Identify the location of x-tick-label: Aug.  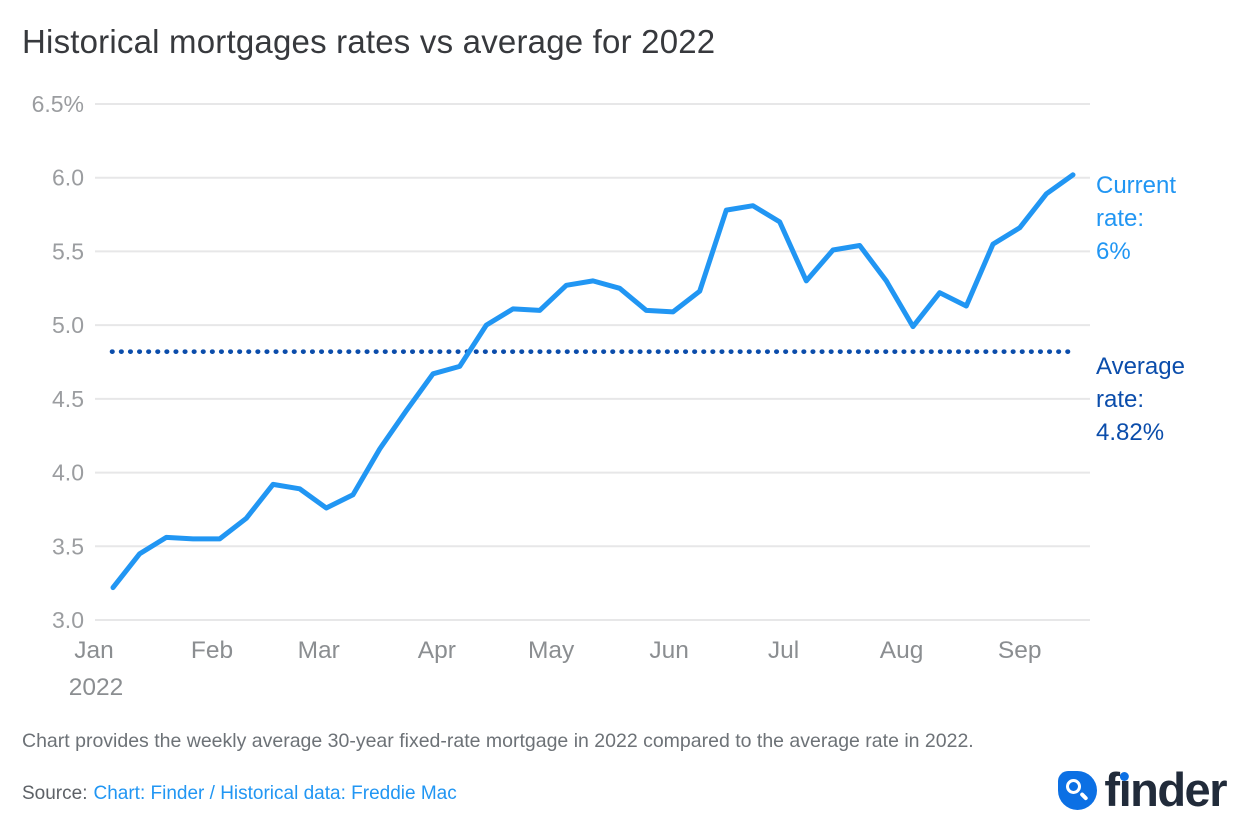
(902, 650).